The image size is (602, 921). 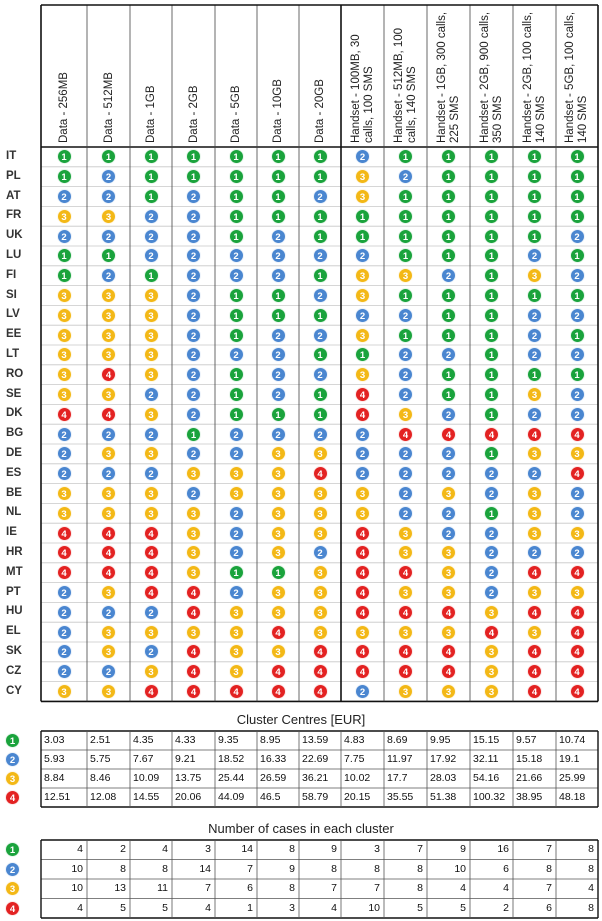 I want to click on table-cell: 11, so click(x=162, y=888).